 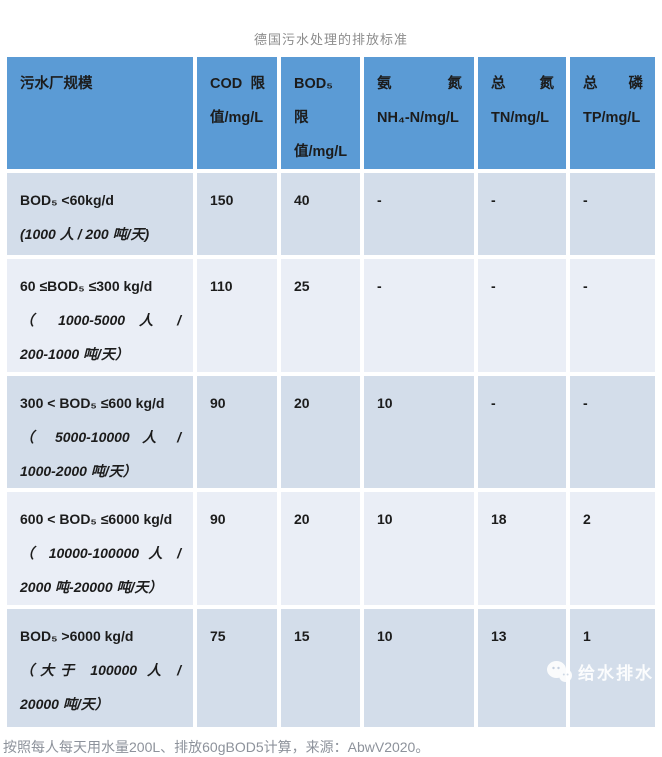 What do you see at coordinates (320, 214) in the screenshot?
I see `bod5-value: 40` at bounding box center [320, 214].